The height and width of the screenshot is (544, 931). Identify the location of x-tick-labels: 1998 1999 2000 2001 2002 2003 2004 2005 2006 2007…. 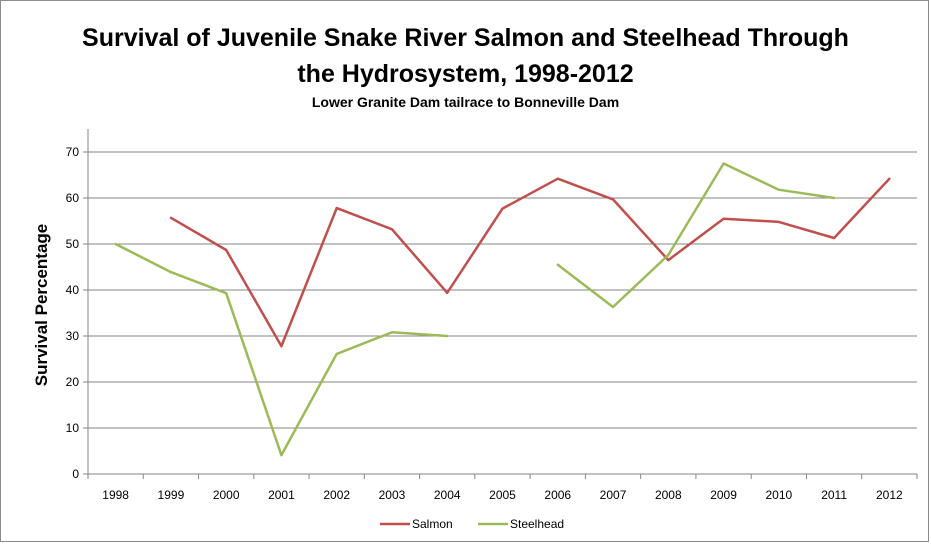
(502, 495).